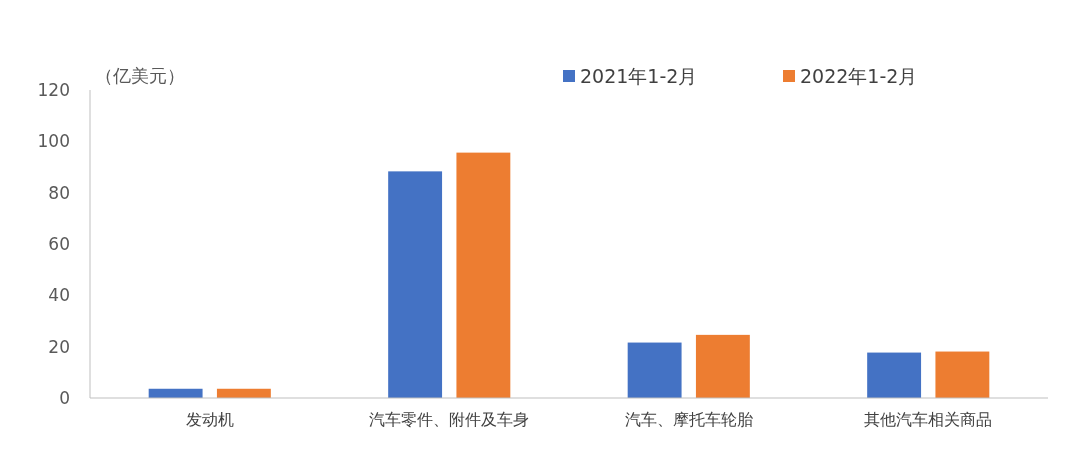 The height and width of the screenshot is (455, 1080). I want to click on x-tick-label: 发动机, so click(209, 419).